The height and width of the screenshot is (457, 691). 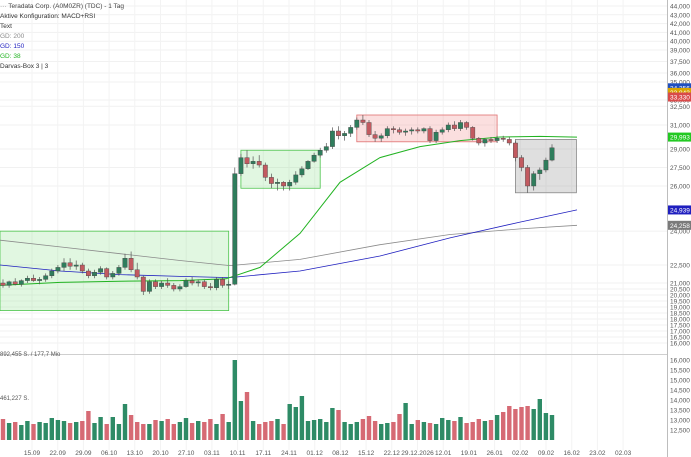 What do you see at coordinates (680, 150) in the screenshot?
I see `price-tick-label: 29,000` at bounding box center [680, 150].